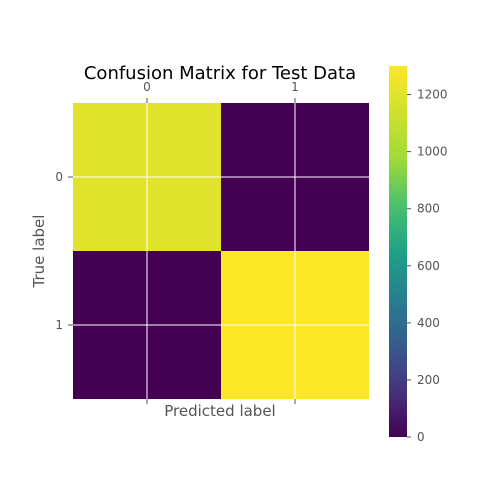 The width and height of the screenshot is (480, 480). What do you see at coordinates (59, 177) in the screenshot?
I see `y-tick-label-0: 0` at bounding box center [59, 177].